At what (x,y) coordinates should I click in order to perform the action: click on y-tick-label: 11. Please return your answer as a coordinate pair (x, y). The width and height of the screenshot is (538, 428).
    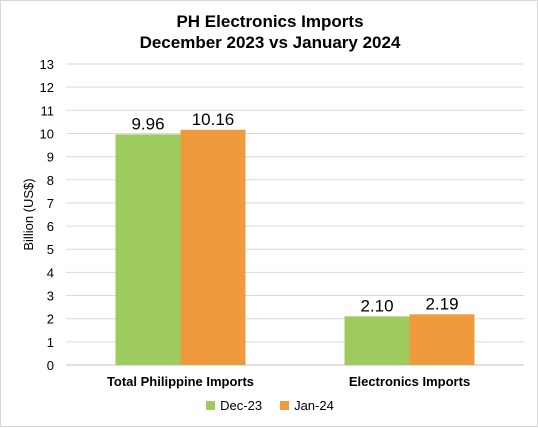
    Looking at the image, I should click on (48, 110).